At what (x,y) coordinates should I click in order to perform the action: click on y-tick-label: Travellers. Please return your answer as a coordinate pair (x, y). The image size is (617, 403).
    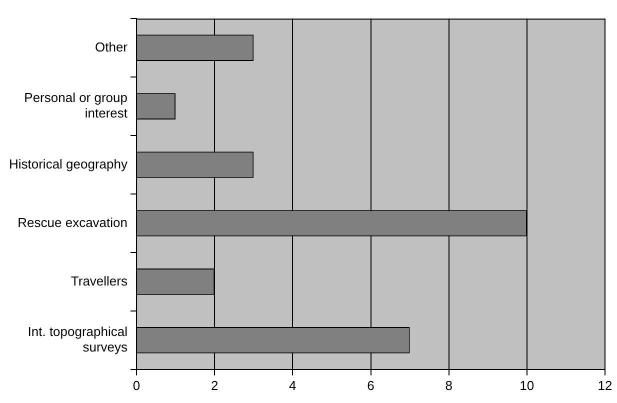
    Looking at the image, I should click on (99, 280).